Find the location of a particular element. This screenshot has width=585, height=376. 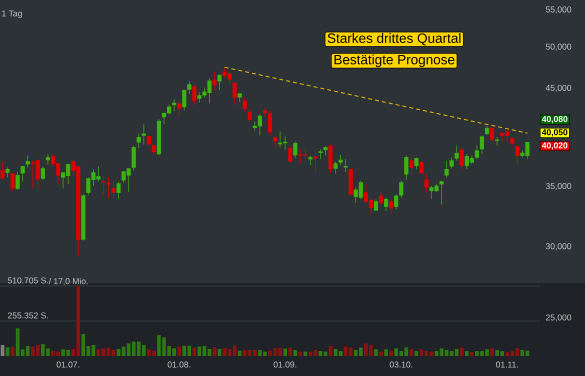

text: 40,020 is located at coordinates (555, 146).